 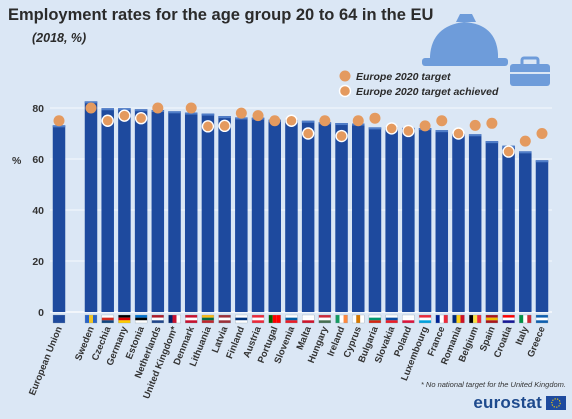 What do you see at coordinates (41, 313) in the screenshot?
I see `y-tick-label: 0` at bounding box center [41, 313].